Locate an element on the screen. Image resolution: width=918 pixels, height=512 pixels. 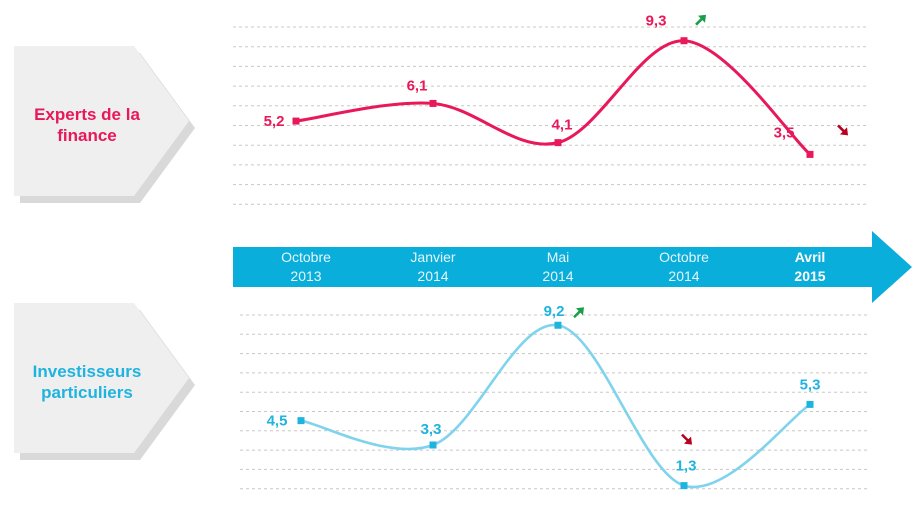
data-label: 5,2 is located at coordinates (274, 121).